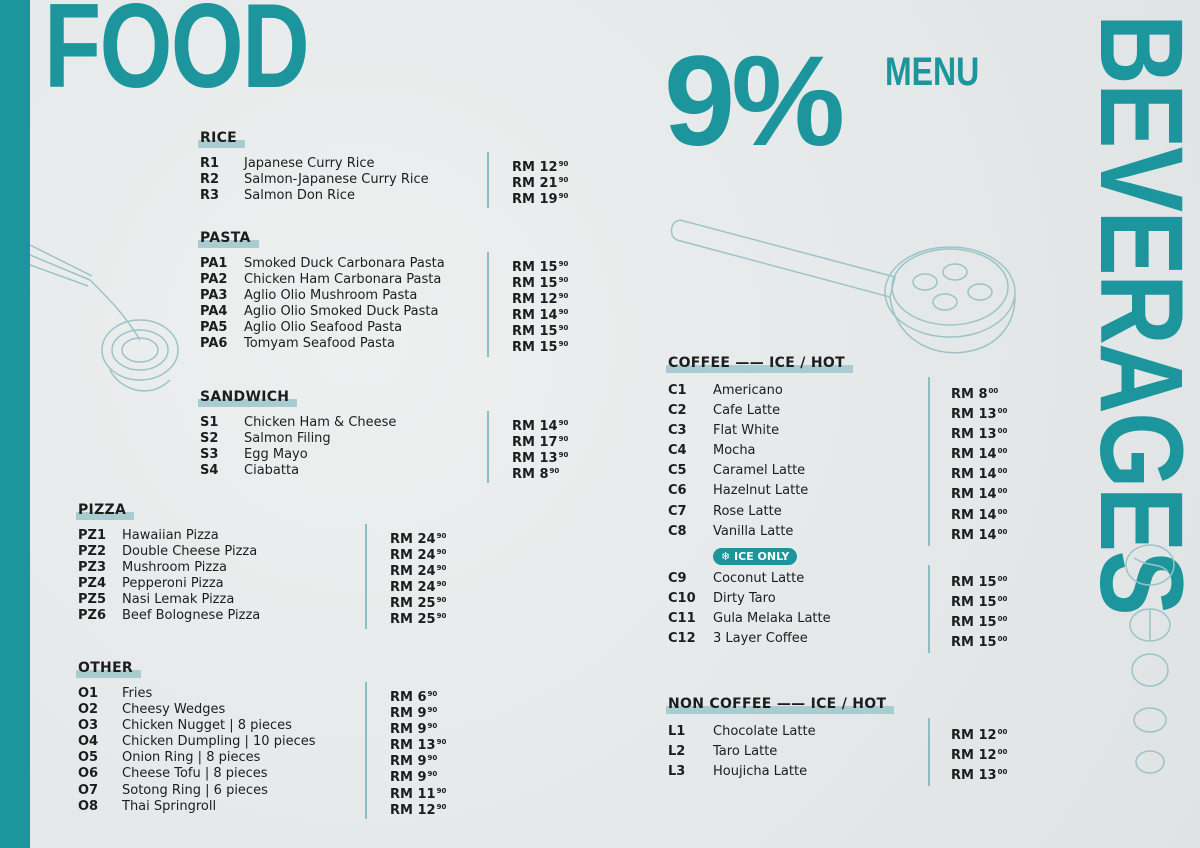 This screenshot has height=848, width=1200. Describe the element at coordinates (837, 752) in the screenshot. I see `menu-item: L2 Taro Latte RM 1200` at that location.